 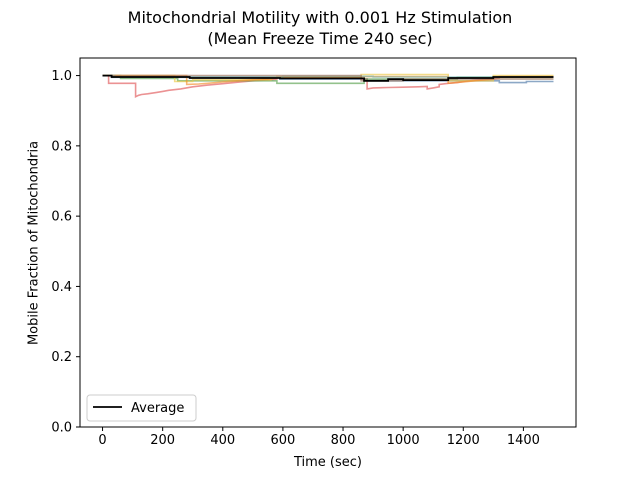 I want to click on y-tick-label: 0.2, so click(x=61, y=357).